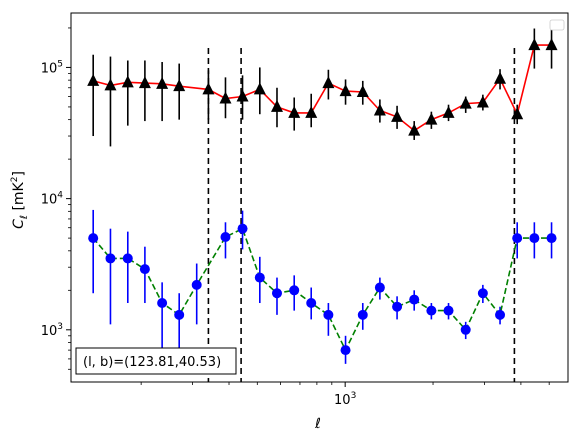  I want to click on annotation-box: (l, b)=(123.81,40.53), so click(156, 361).